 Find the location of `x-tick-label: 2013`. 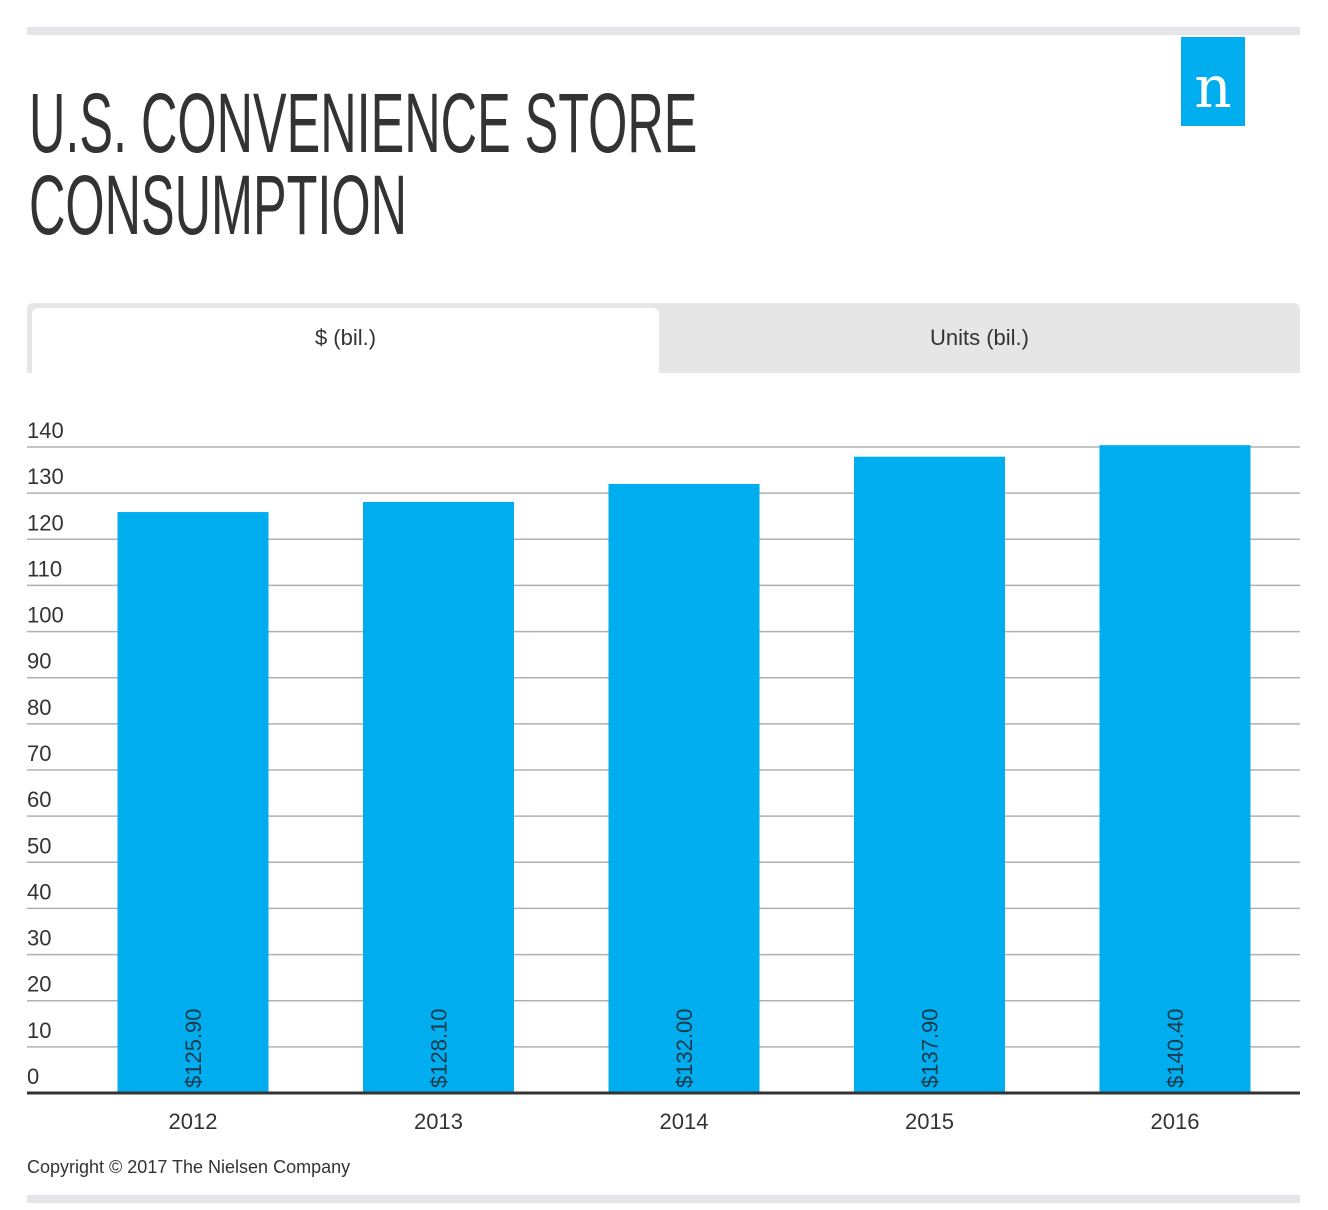

x-tick-label: 2013 is located at coordinates (438, 1121).